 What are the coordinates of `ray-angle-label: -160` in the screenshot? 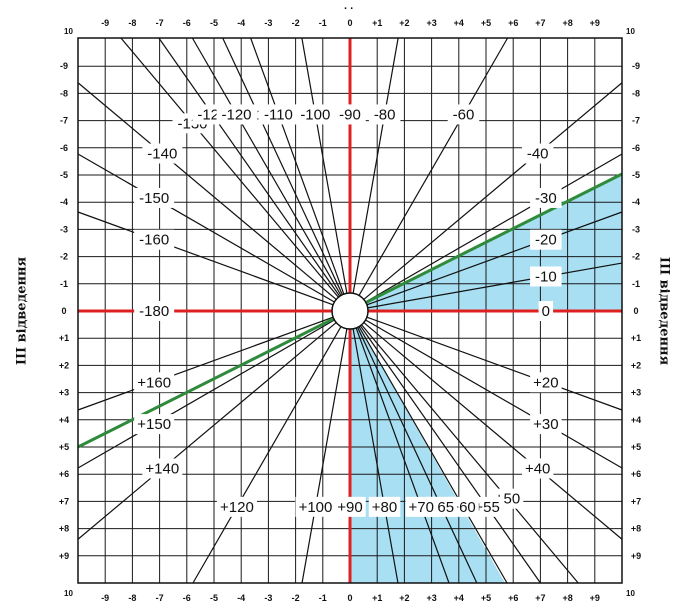 It's located at (154, 240).